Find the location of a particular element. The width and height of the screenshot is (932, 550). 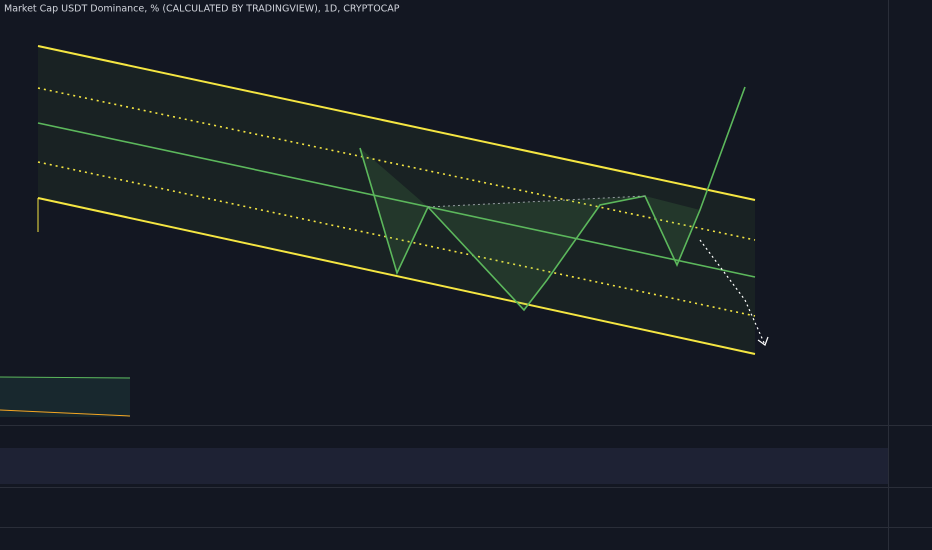

neckline is located at coordinates (536, 201).